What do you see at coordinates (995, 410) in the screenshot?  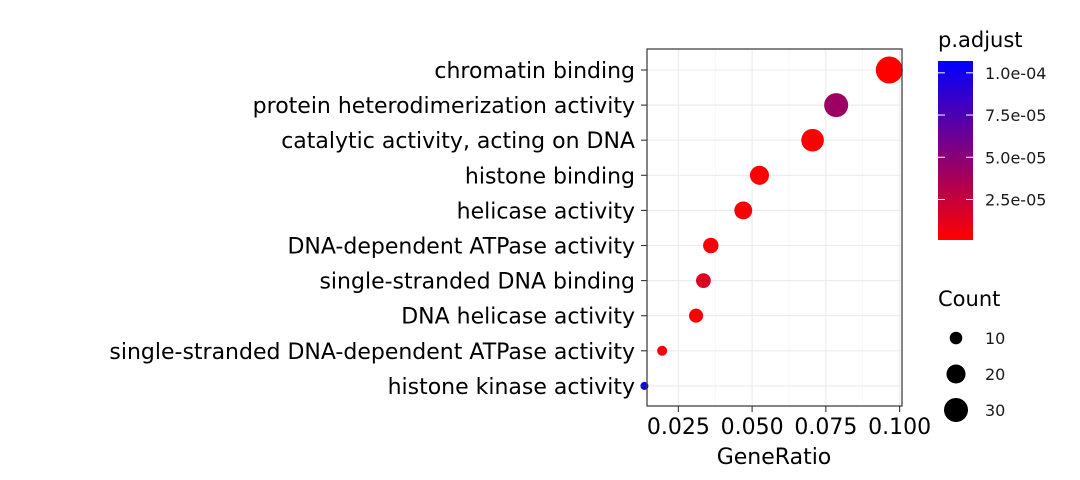 I see `size-key-label: 30` at bounding box center [995, 410].